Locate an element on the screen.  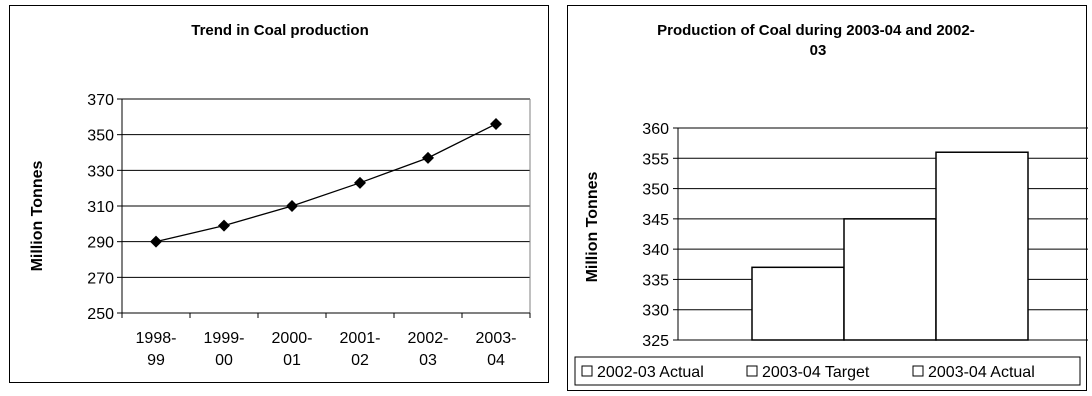
legend-box is located at coordinates (827, 371).